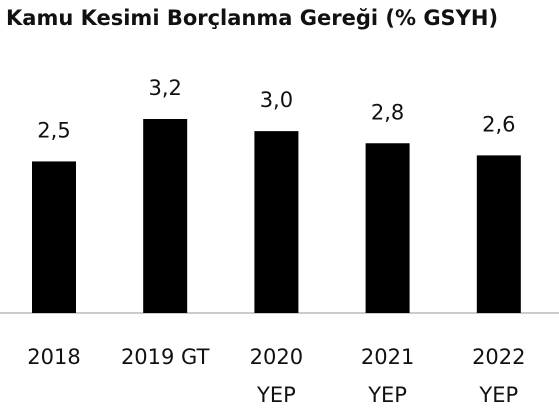 Image resolution: width=559 pixels, height=414 pixels. I want to click on x-tick-label: 2019 GT, so click(165, 357).